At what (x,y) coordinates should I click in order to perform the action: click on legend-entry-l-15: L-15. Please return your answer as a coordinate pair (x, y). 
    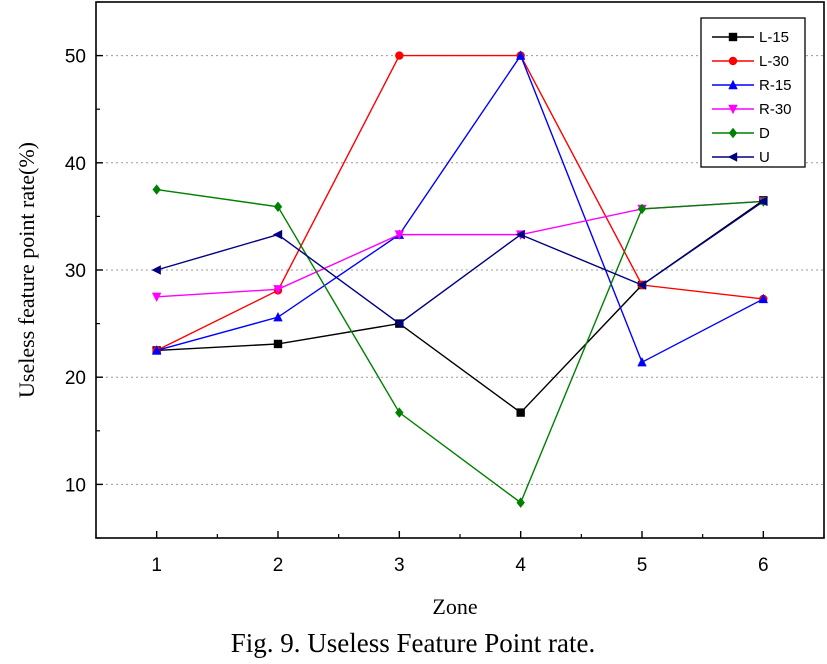
    Looking at the image, I should click on (750, 37).